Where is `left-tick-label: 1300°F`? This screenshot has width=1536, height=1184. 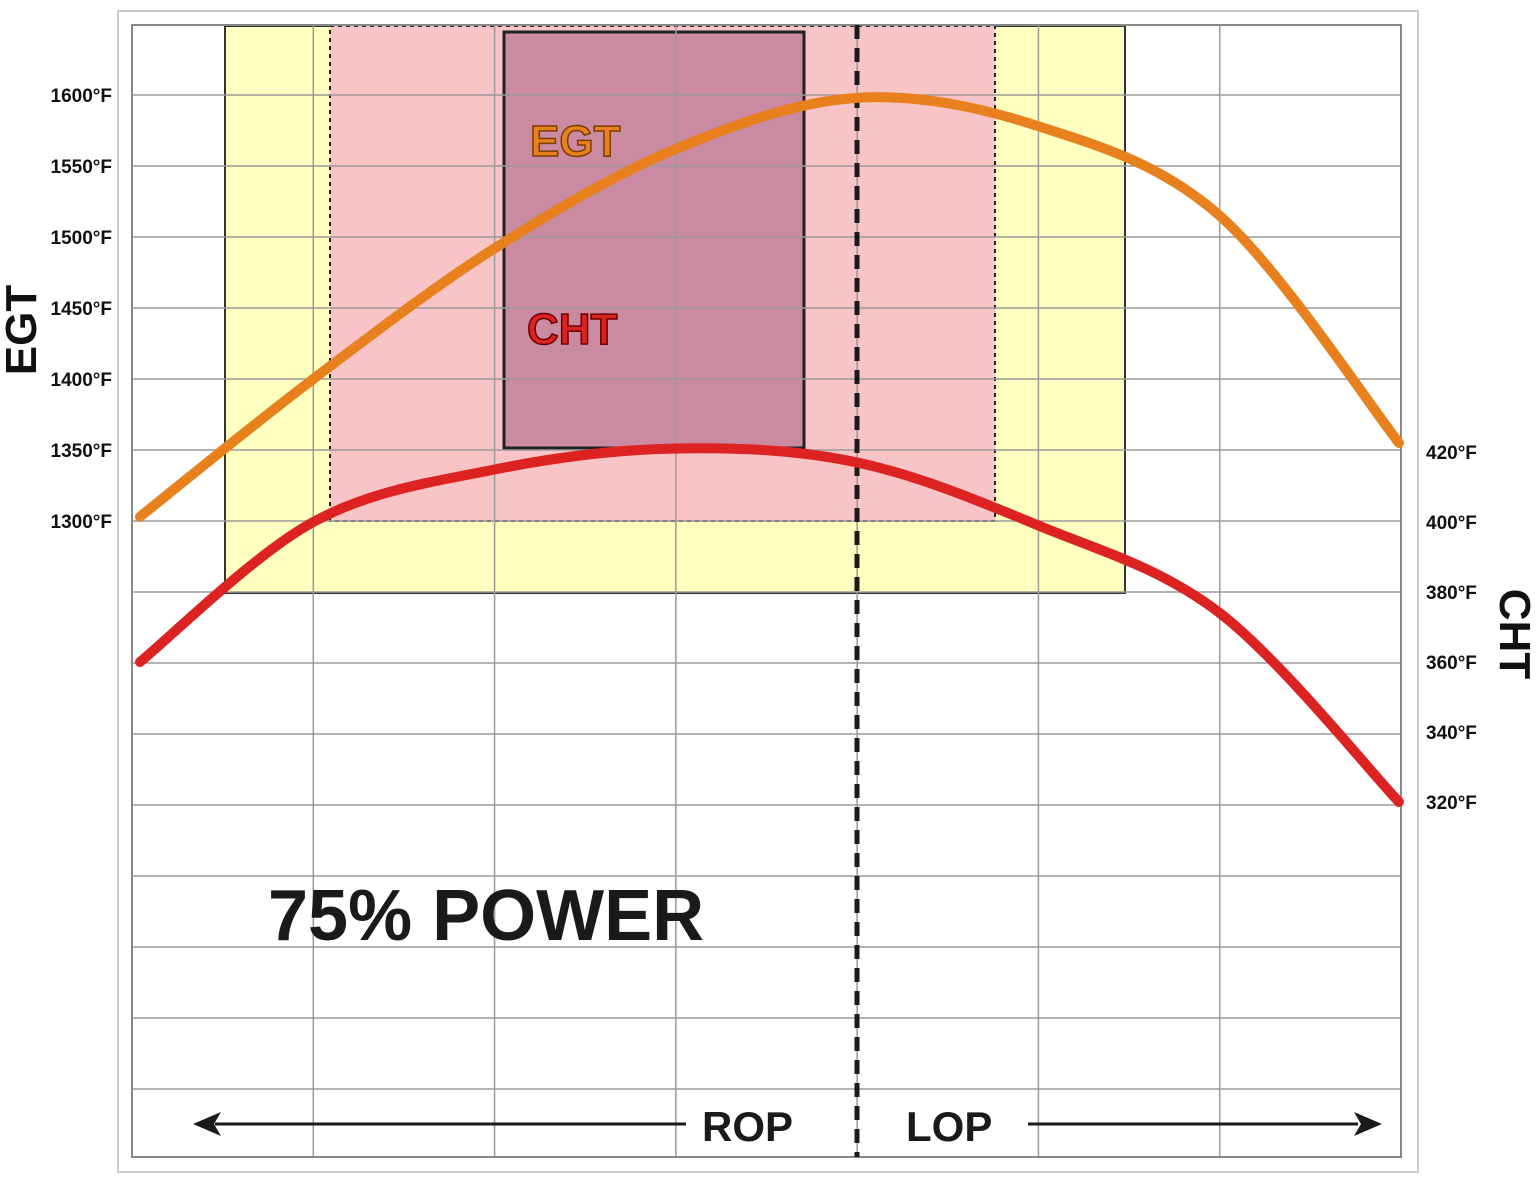 left-tick-label: 1300°F is located at coordinates (81, 522).